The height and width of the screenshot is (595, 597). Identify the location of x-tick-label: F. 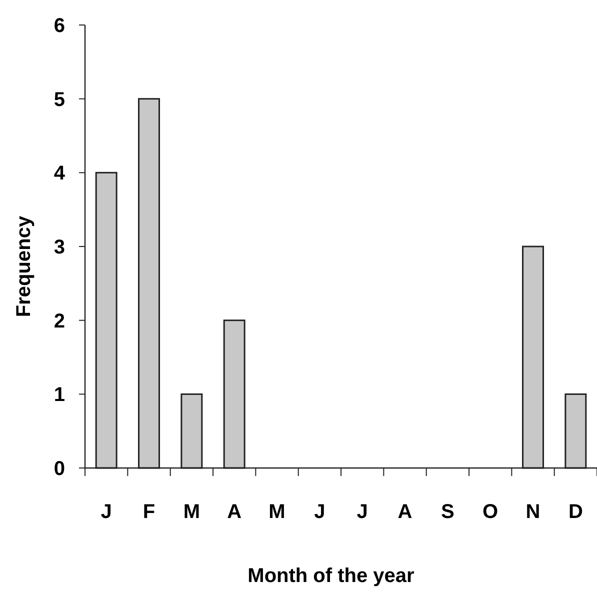
(149, 512).